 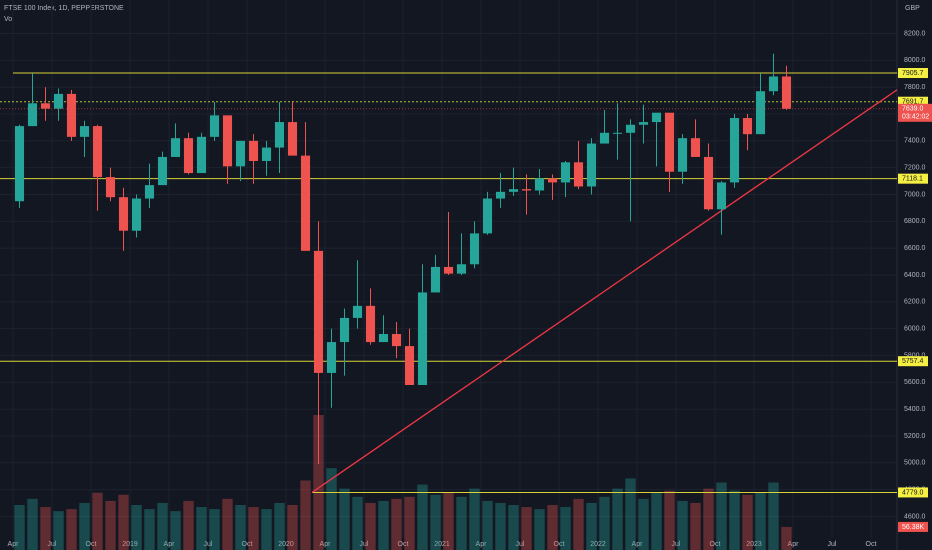 I want to click on level-label: 5757.4, so click(x=913, y=361).